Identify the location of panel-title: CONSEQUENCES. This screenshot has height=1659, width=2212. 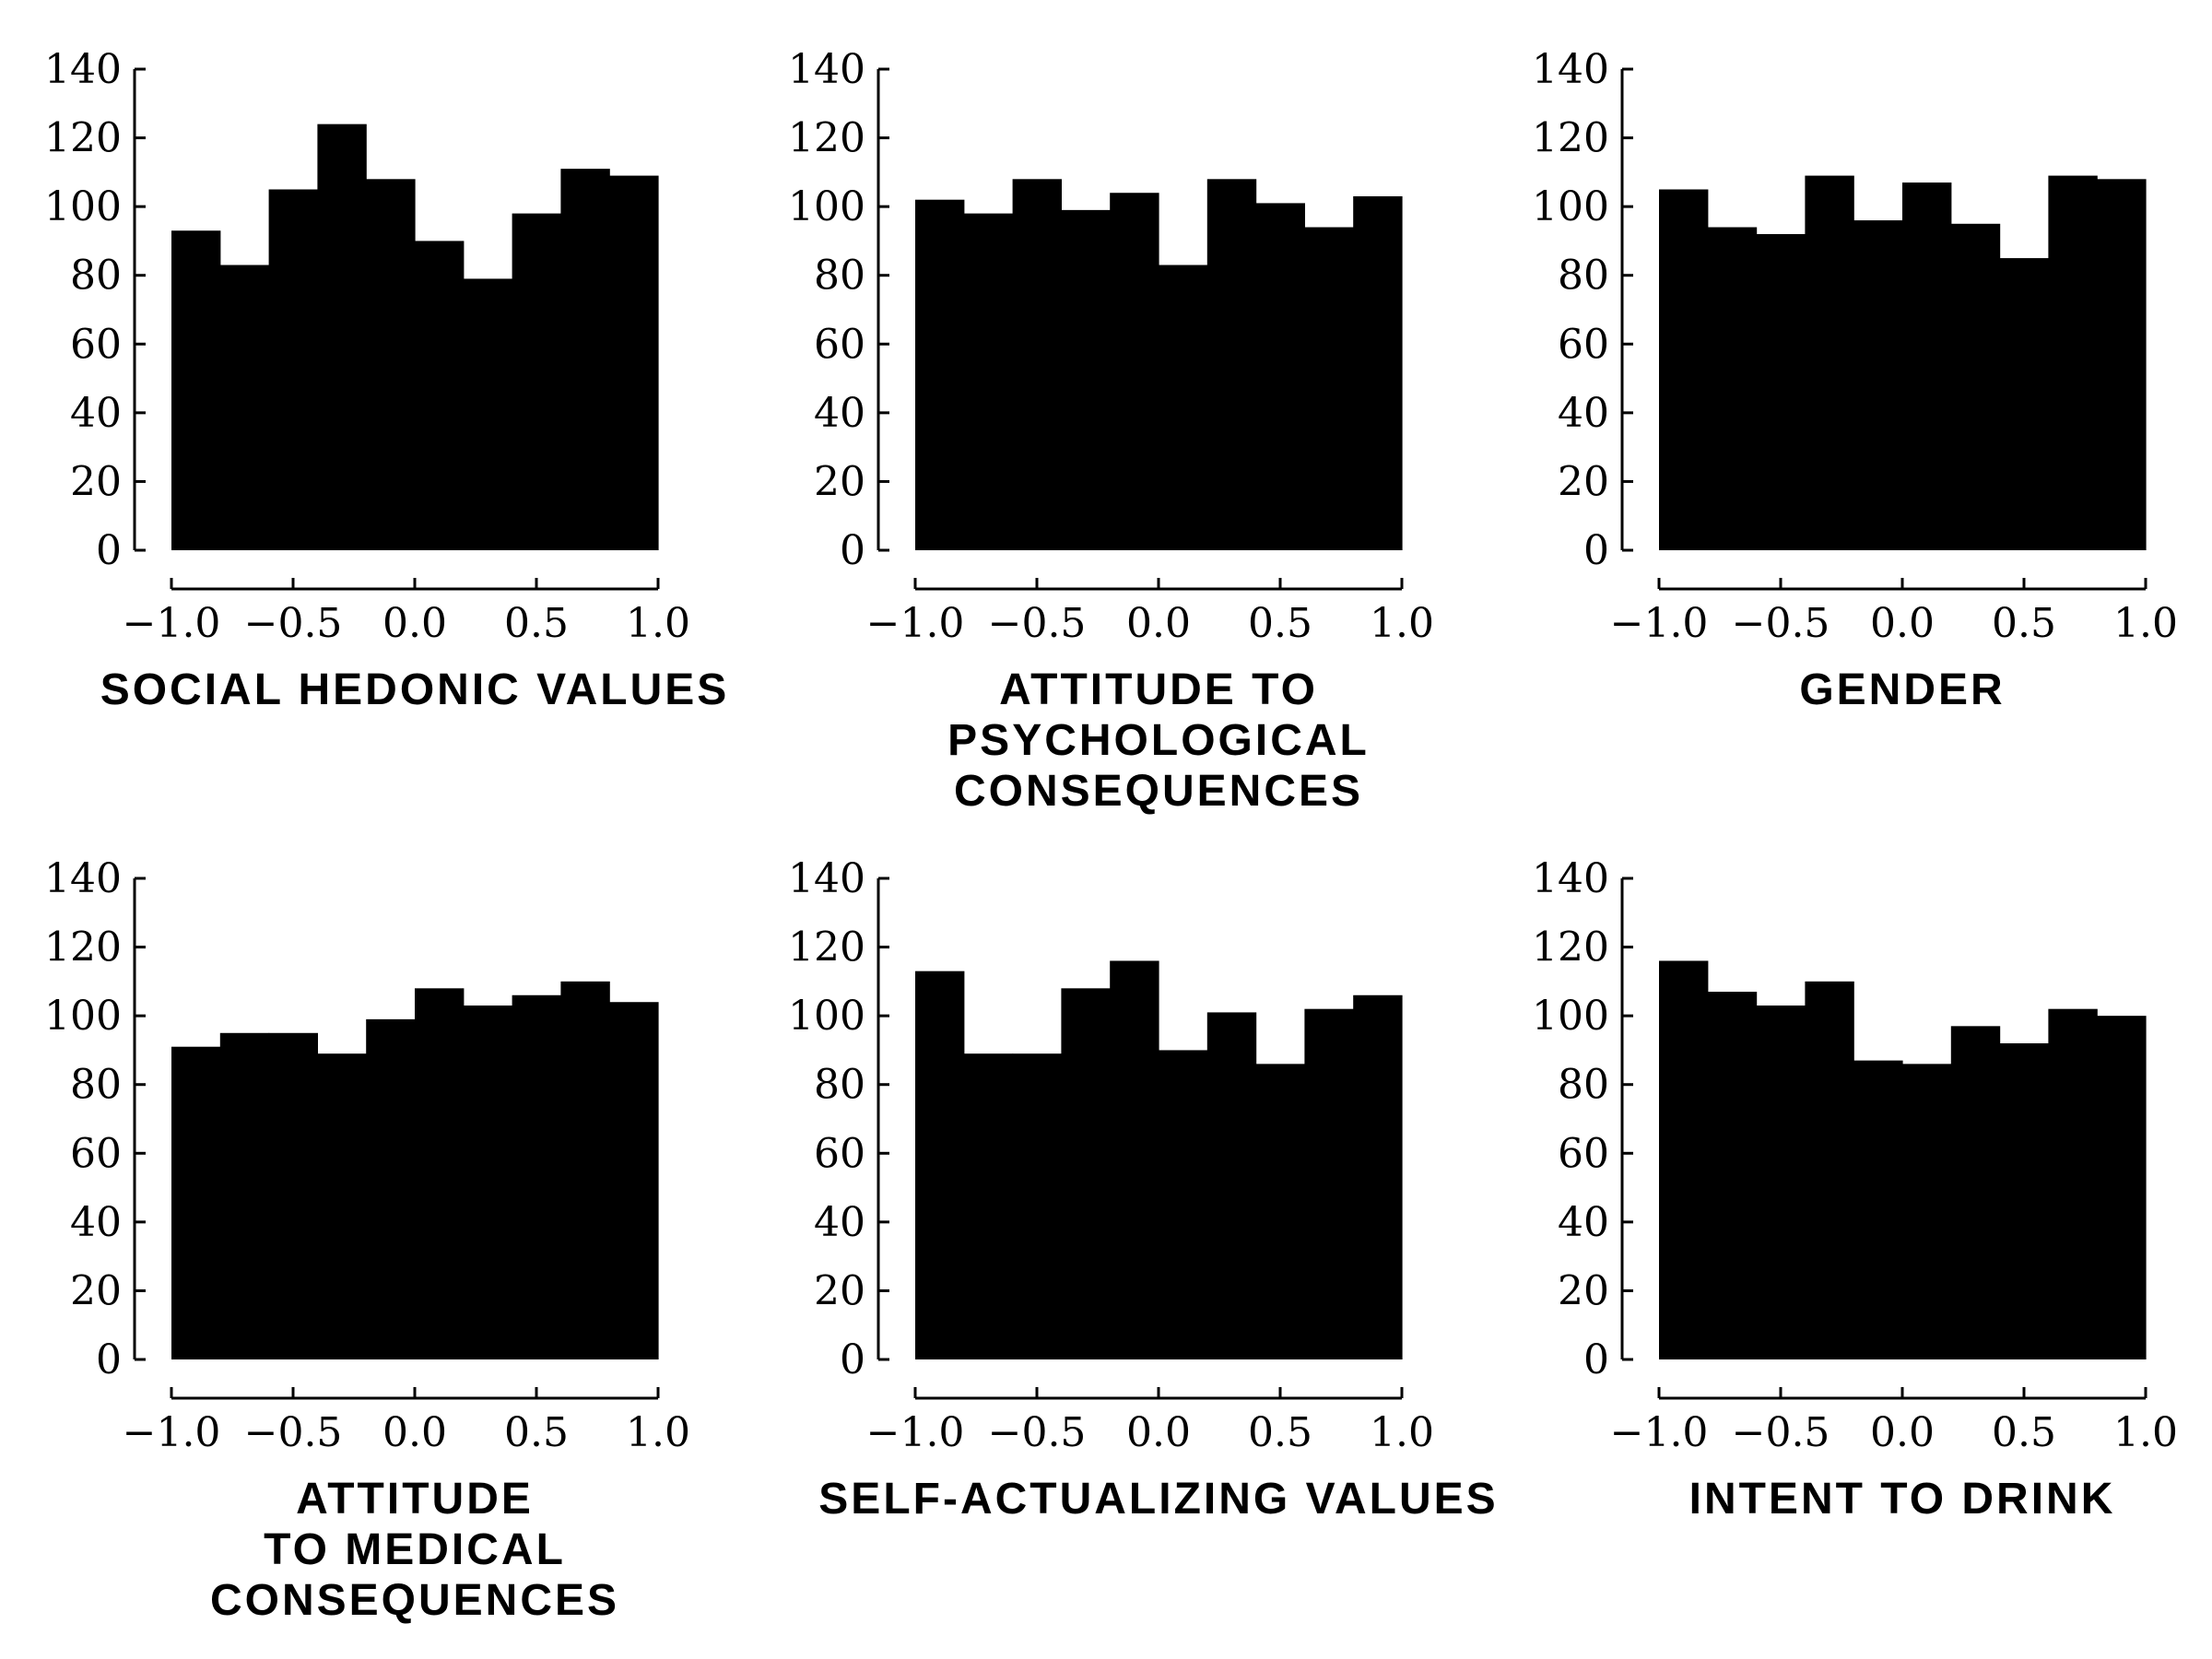
(414, 1600).